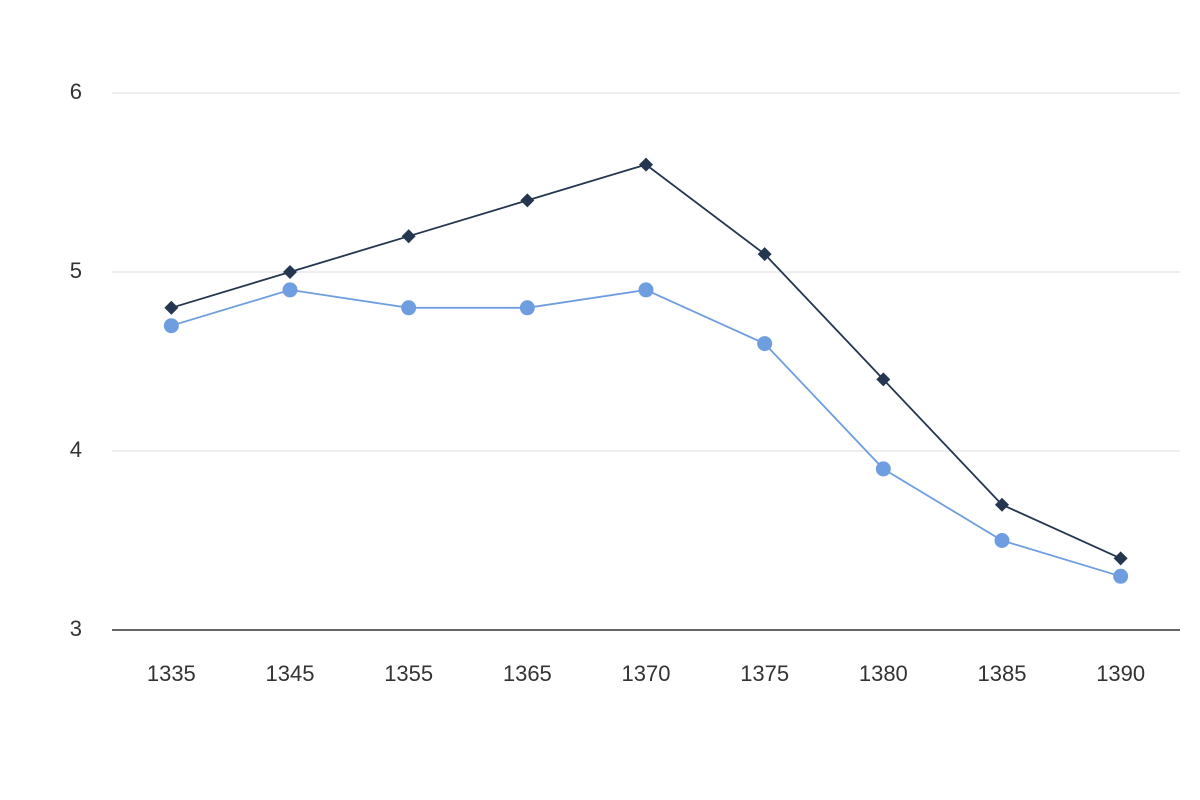 The width and height of the screenshot is (1200, 800). Describe the element at coordinates (646, 673) in the screenshot. I see `x-tick-label: 1370` at that location.